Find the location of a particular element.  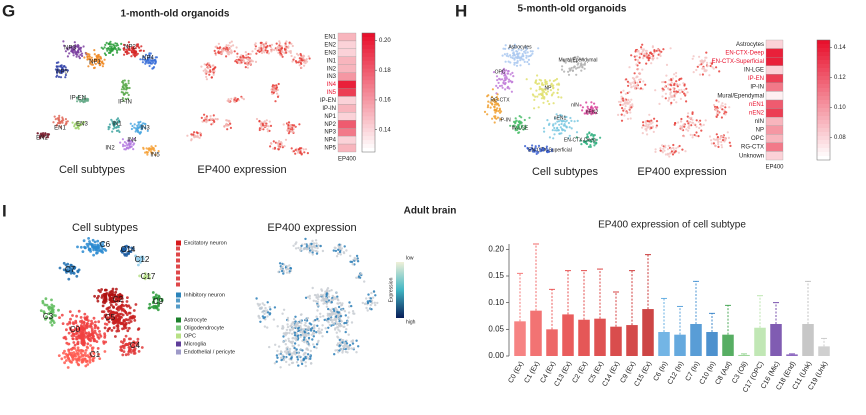

cluster-label: NP4 is located at coordinates (148, 59).